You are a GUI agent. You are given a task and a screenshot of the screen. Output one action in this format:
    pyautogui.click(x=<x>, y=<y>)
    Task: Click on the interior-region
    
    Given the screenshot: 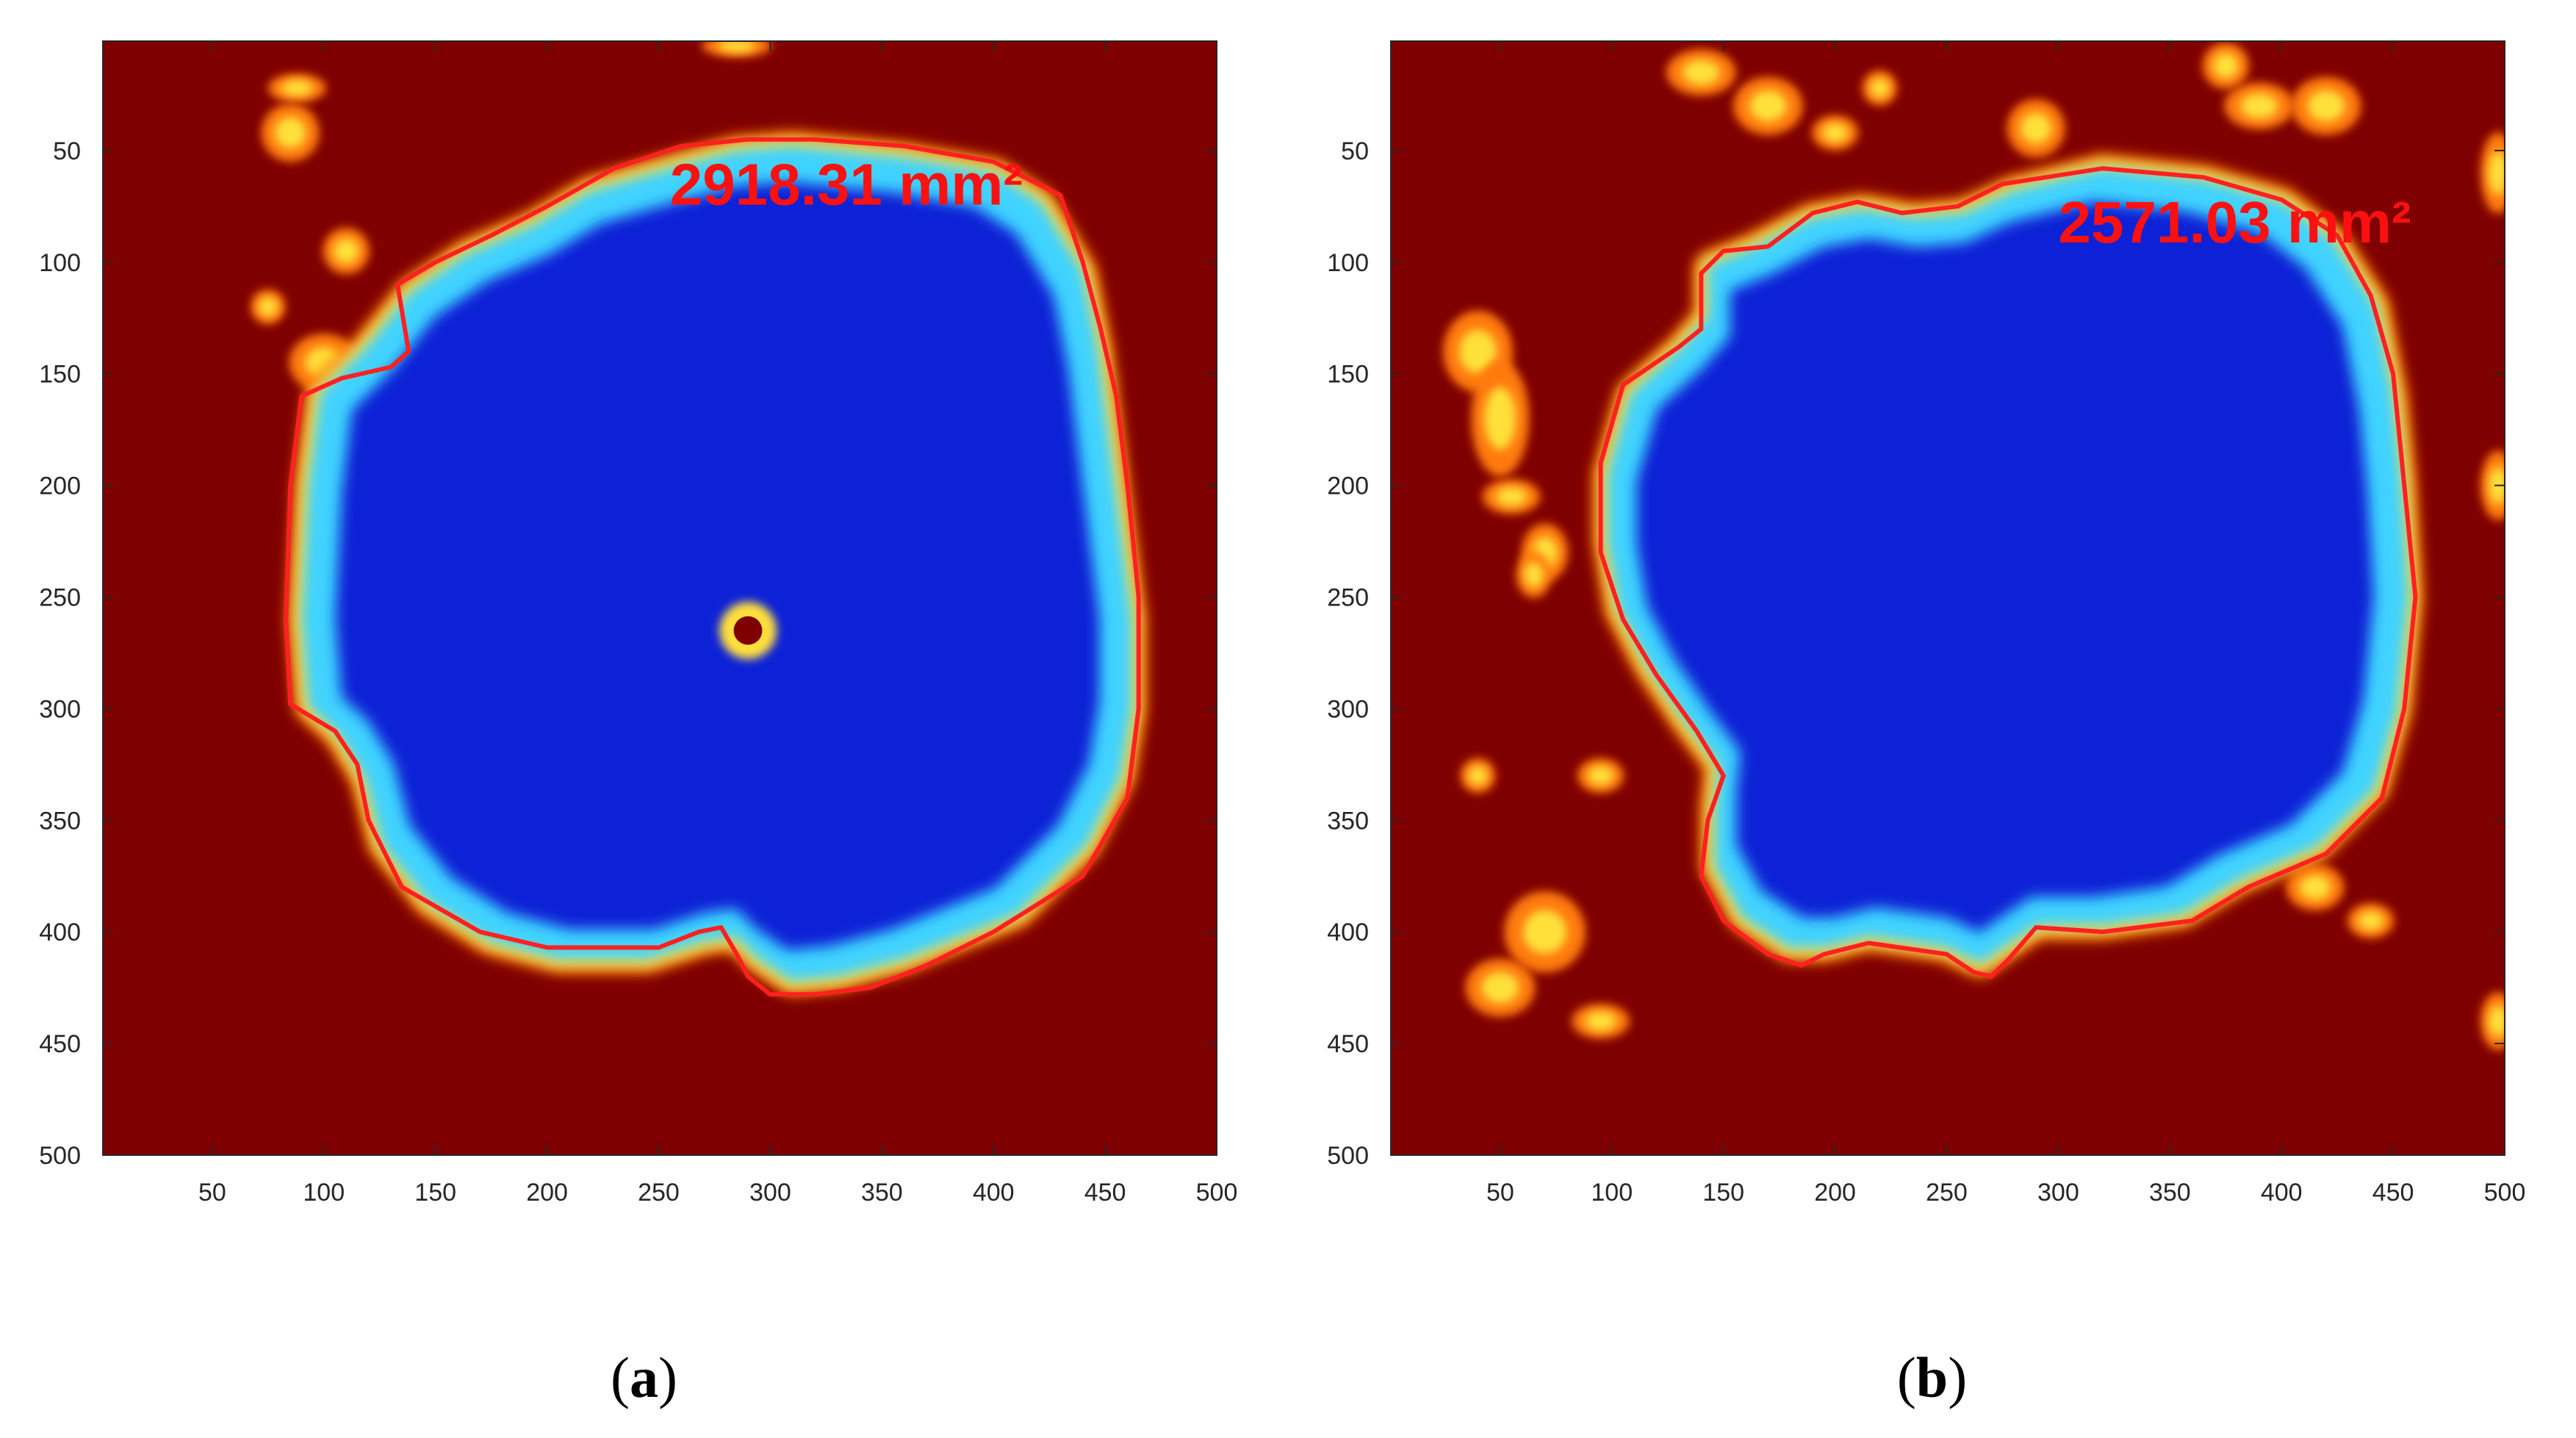 What is the action you would take?
    pyautogui.click(x=2005, y=566)
    